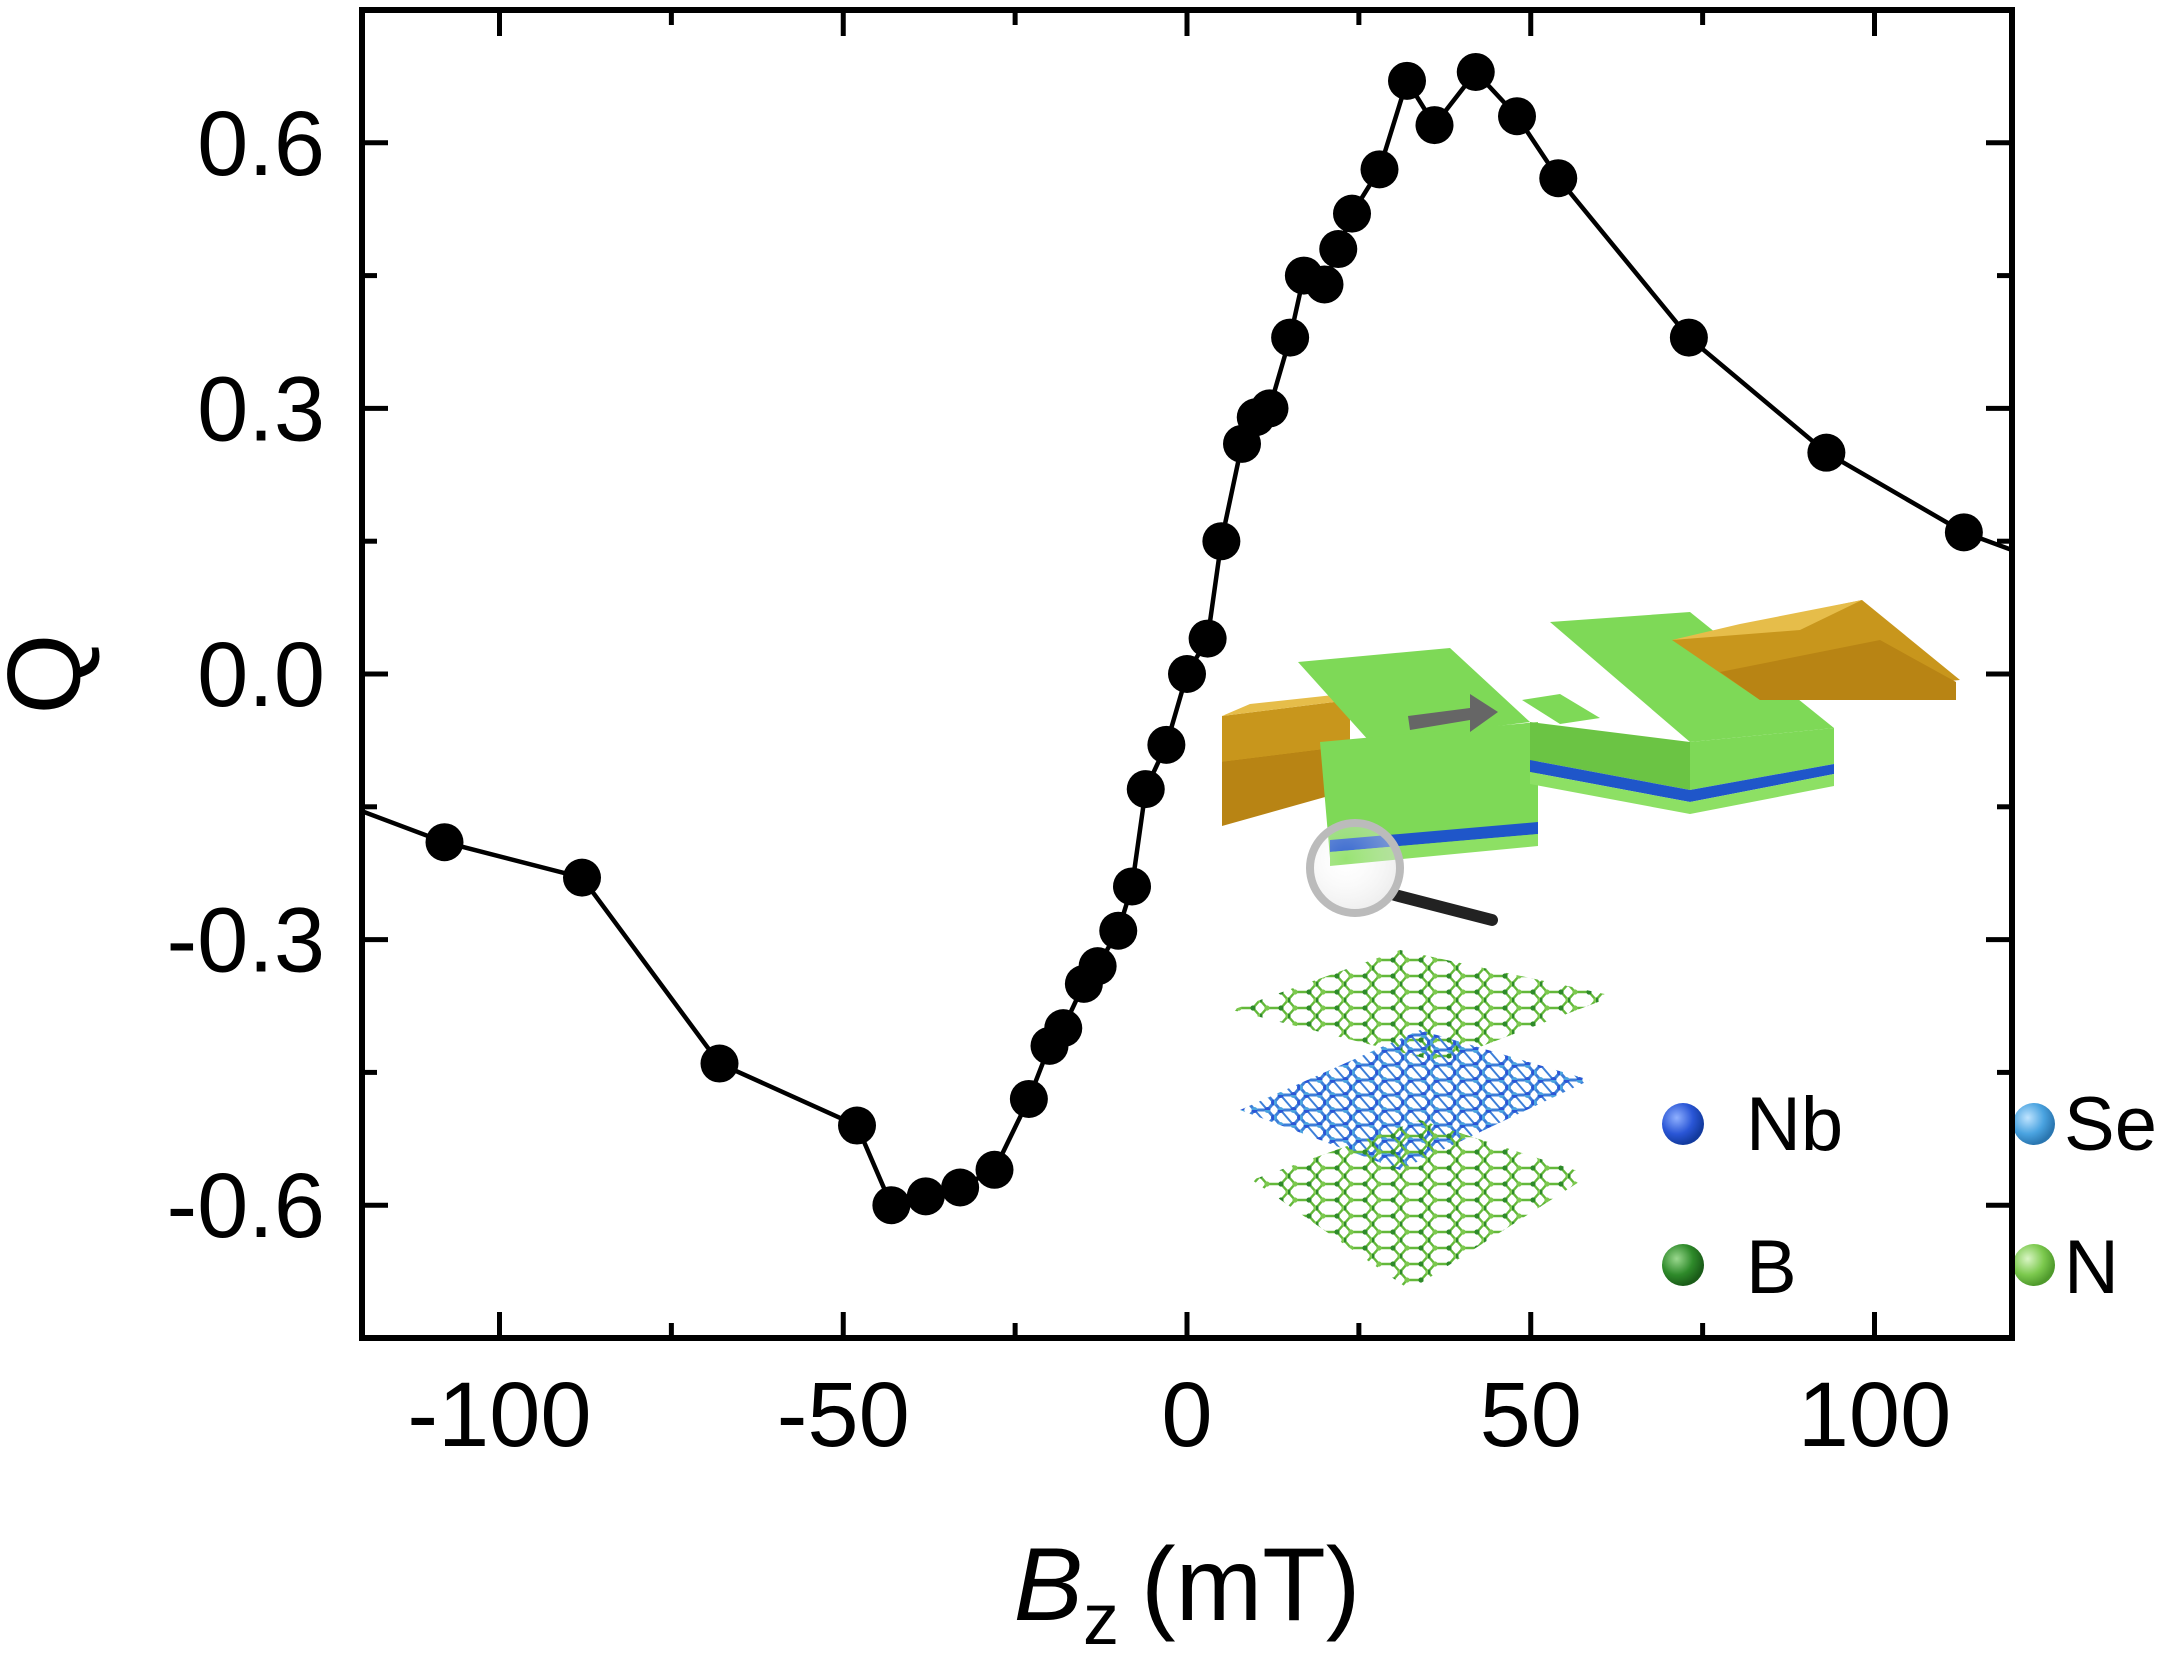 The width and height of the screenshot is (2174, 1672). Describe the element at coordinates (1101, 1620) in the screenshot. I see `x-axis-title-sub: z` at that location.